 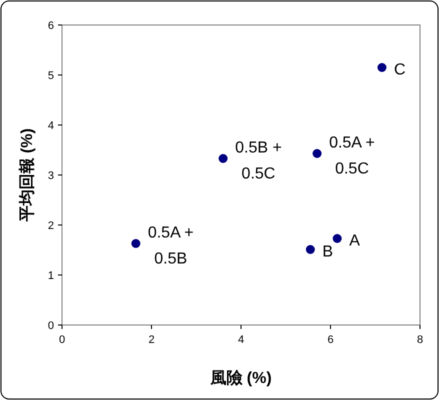 What do you see at coordinates (400, 70) in the screenshot?
I see `annotation: C` at bounding box center [400, 70].